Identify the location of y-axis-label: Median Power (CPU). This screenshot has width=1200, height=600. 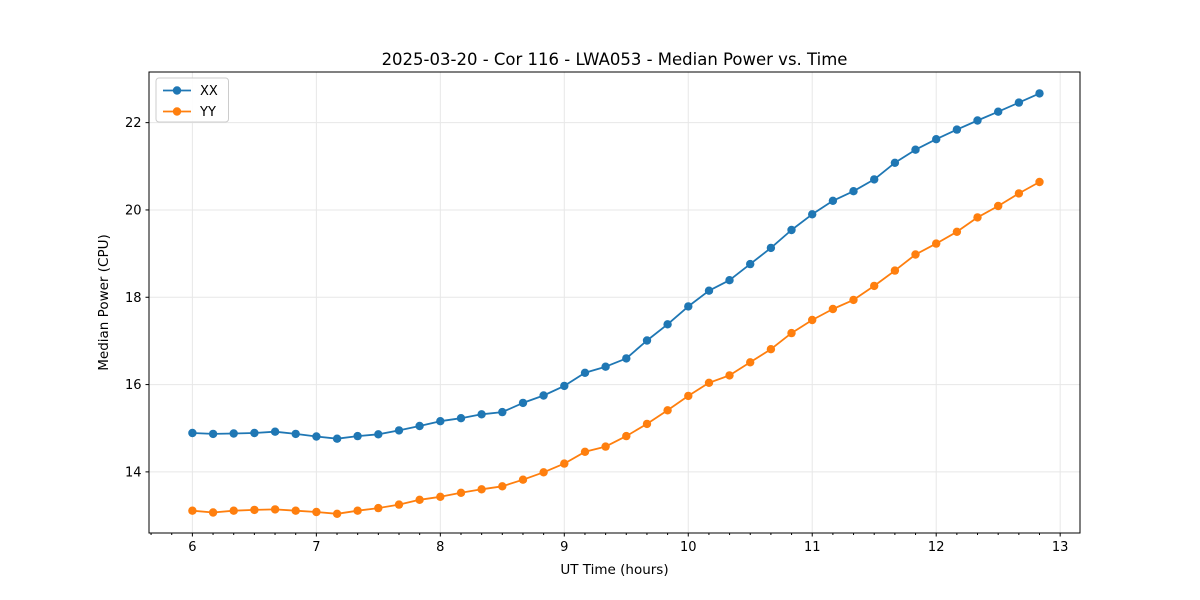
(104, 302).